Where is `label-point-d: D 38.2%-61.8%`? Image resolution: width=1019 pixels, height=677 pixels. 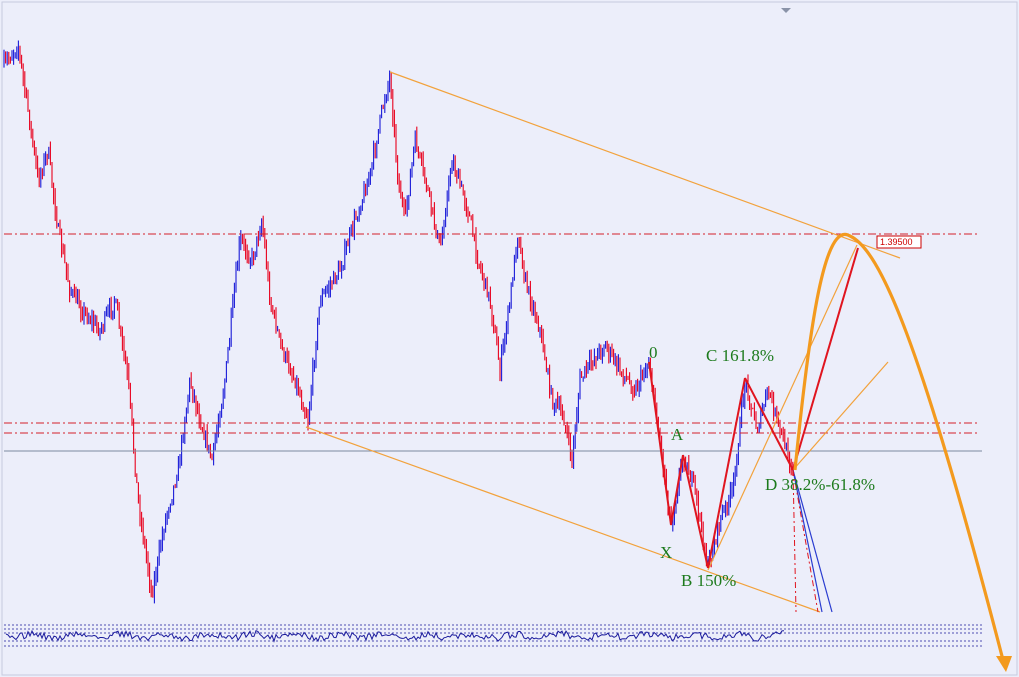 label-point-d: D 38.2%-61.8% is located at coordinates (820, 484).